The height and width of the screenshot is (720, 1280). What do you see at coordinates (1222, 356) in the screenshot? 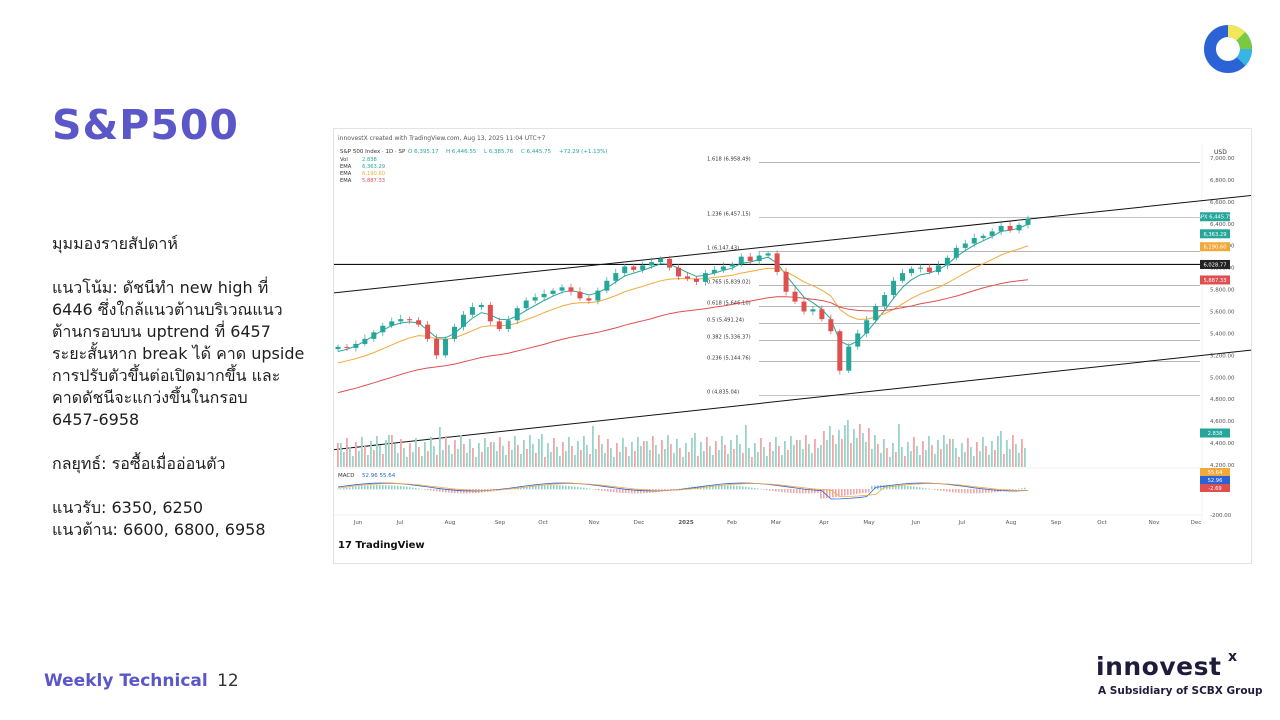
I see `y-tick-label: 5,200.00` at bounding box center [1222, 356].